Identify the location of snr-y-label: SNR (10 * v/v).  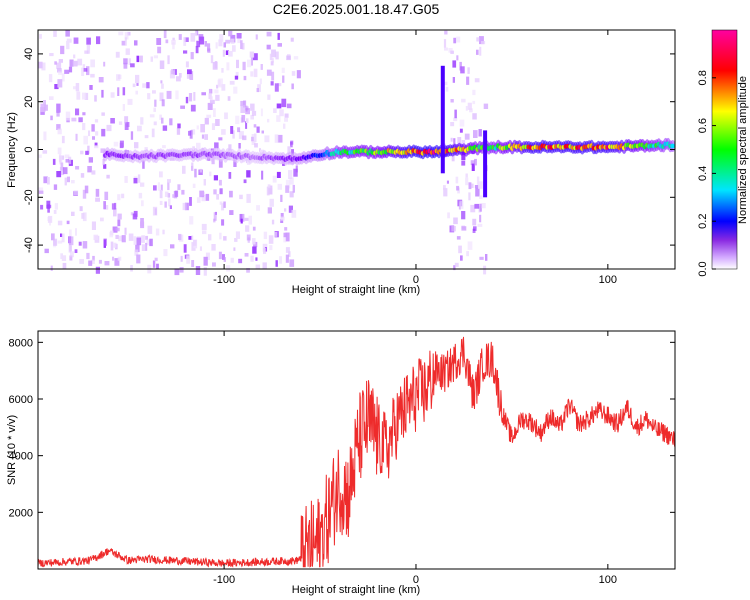
(12, 450).